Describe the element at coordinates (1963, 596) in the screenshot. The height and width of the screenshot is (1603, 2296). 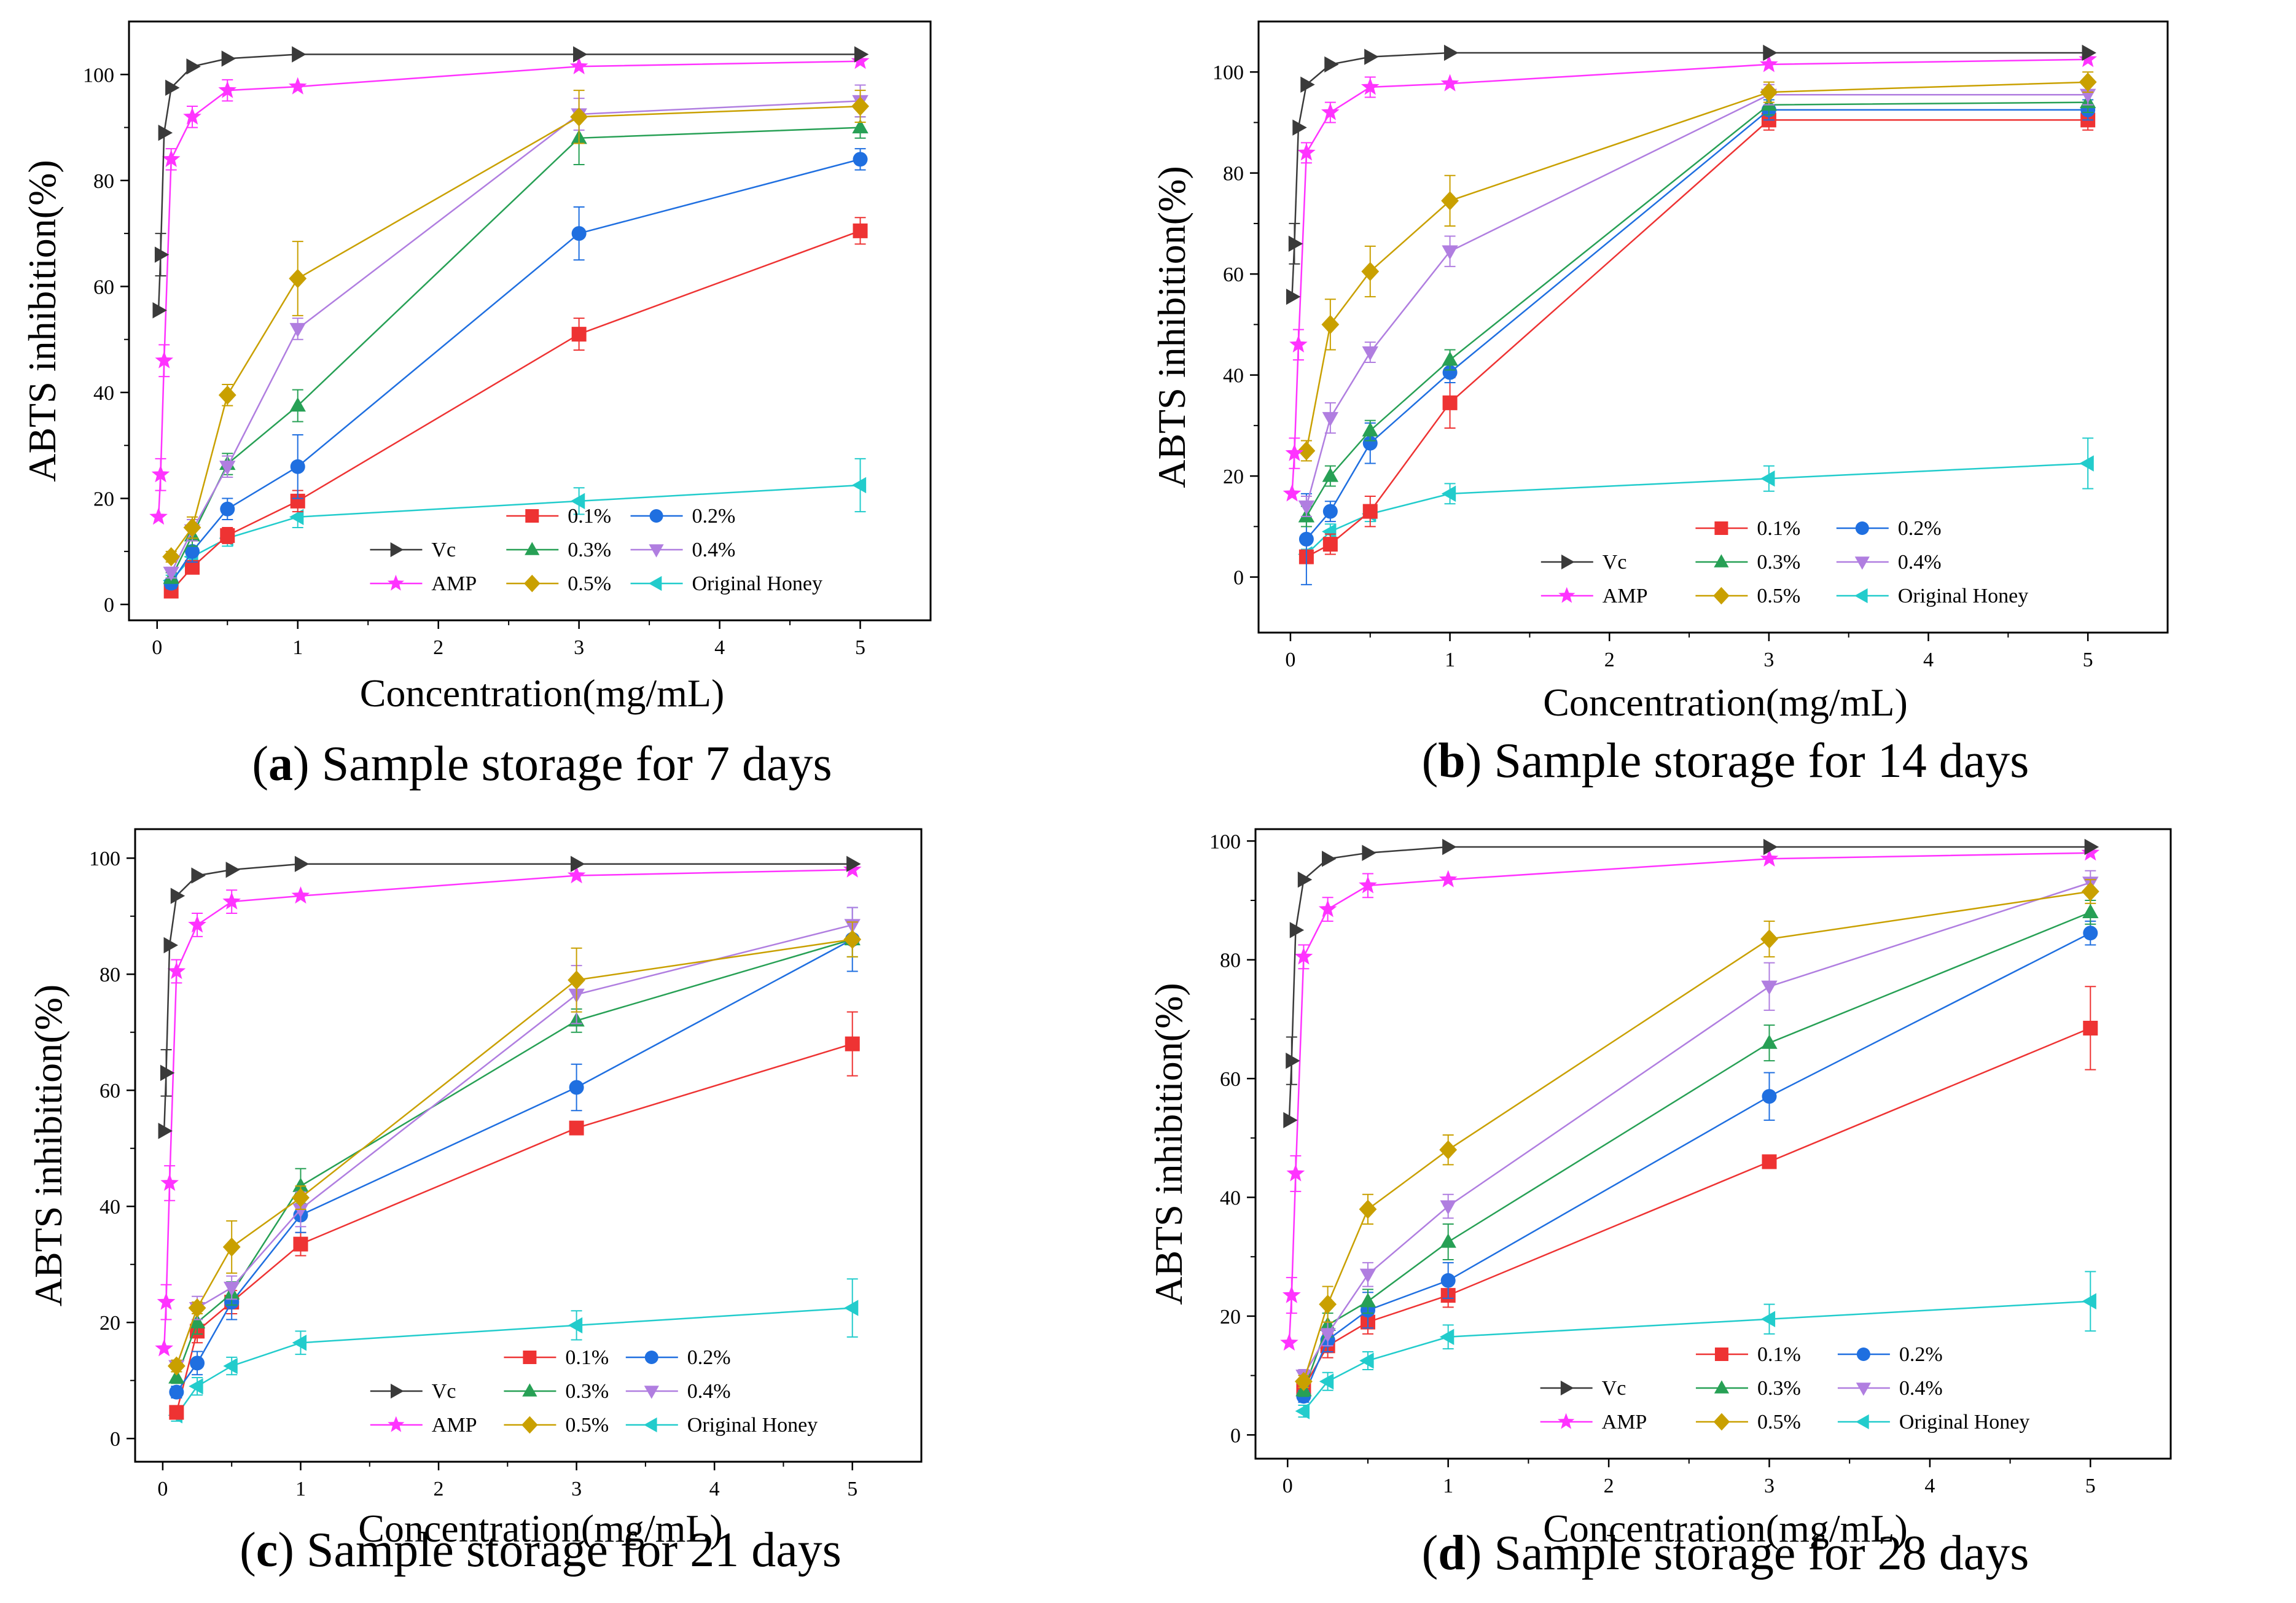
I see `legend-label-orig: Original Honey` at that location.